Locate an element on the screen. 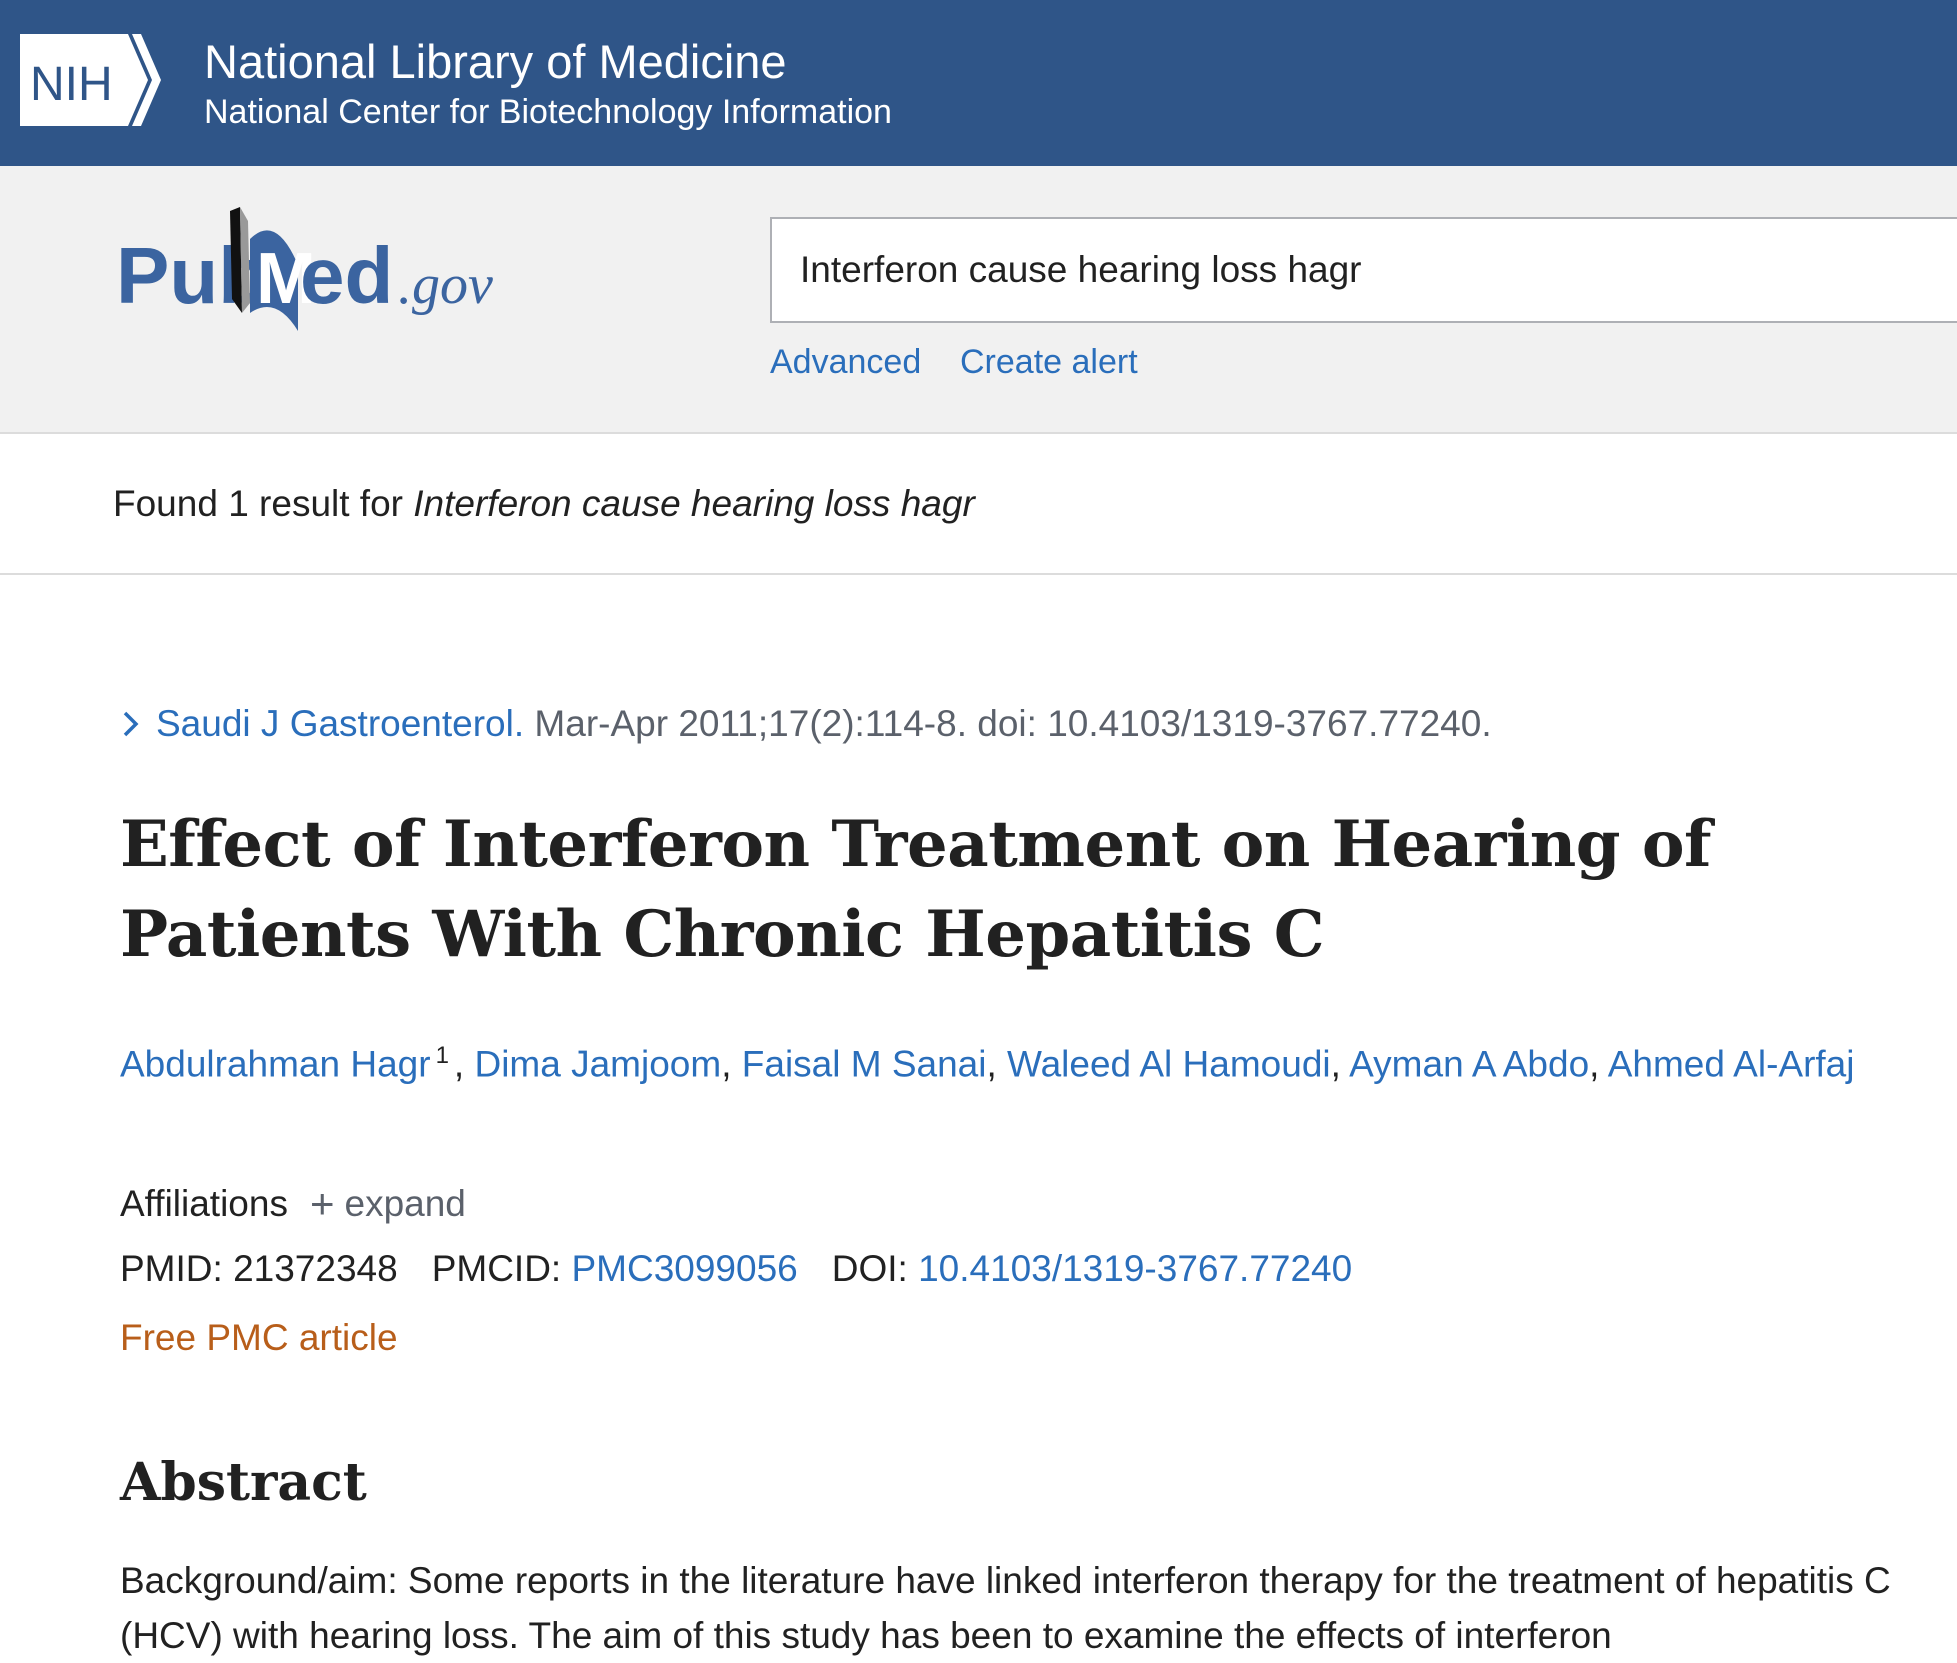  author-link: Ayman A Abdo is located at coordinates (1469, 1064).